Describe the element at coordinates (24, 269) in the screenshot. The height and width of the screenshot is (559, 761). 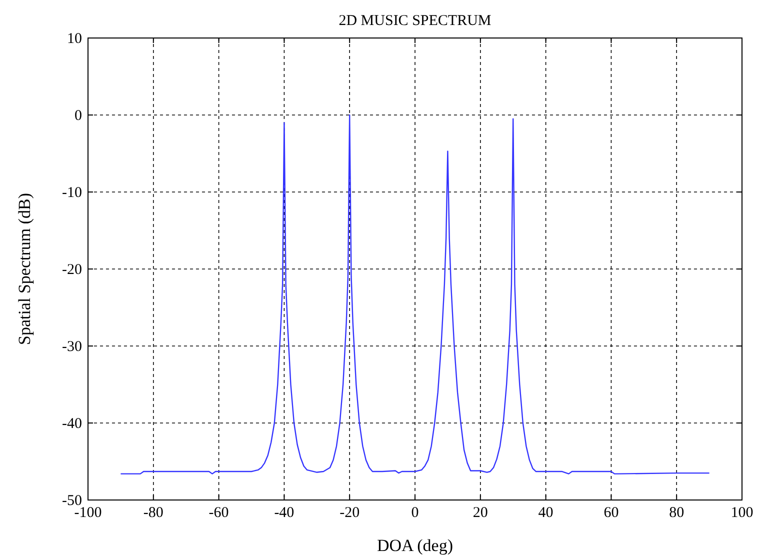
I see `y-axis-title: Spatial Spectrum (dB)` at that location.